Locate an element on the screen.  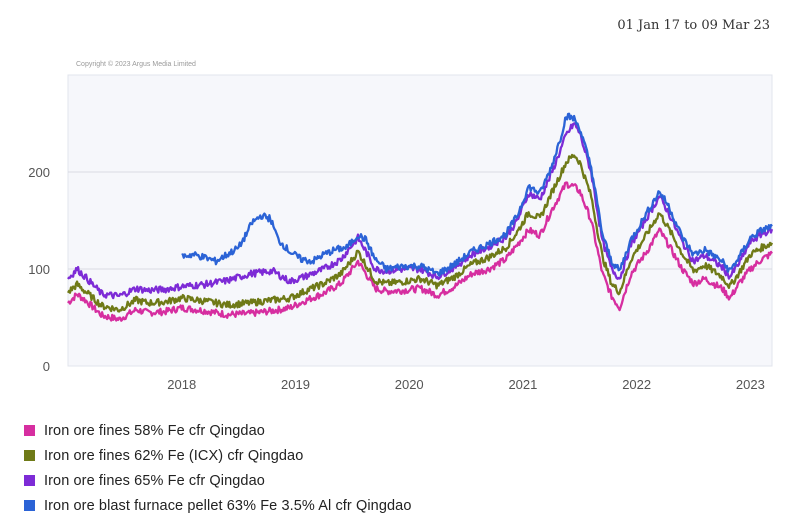
legend-item: Iron ore fines 65% Fe cfr Qingdao is located at coordinates (218, 480).